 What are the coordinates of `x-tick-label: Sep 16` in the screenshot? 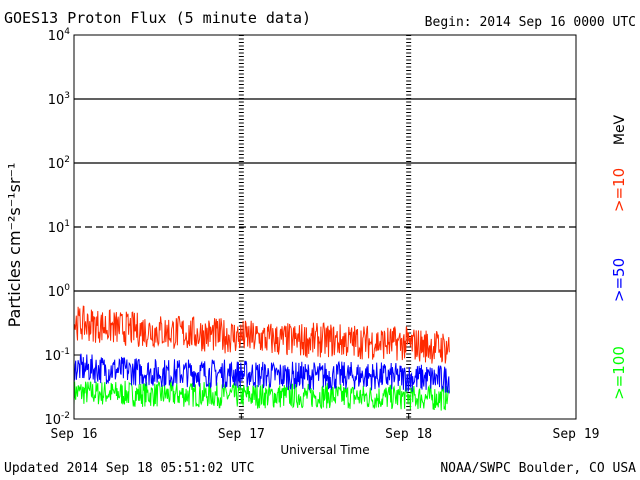 It's located at (74, 434).